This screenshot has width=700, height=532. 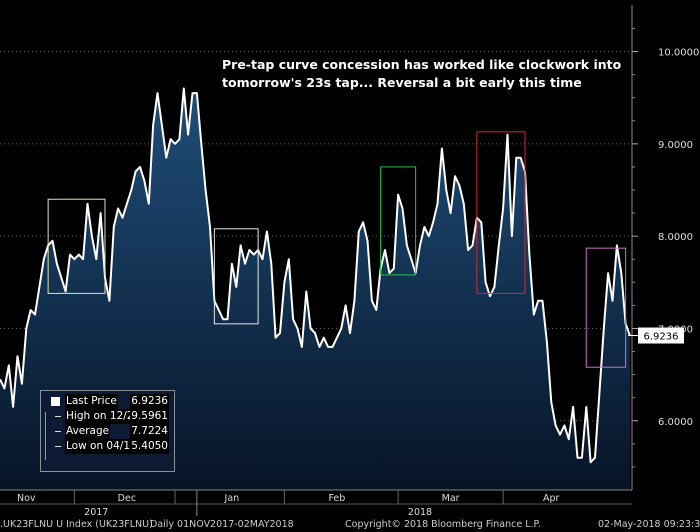 I want to click on x-tick-label: Mar, so click(x=451, y=498).